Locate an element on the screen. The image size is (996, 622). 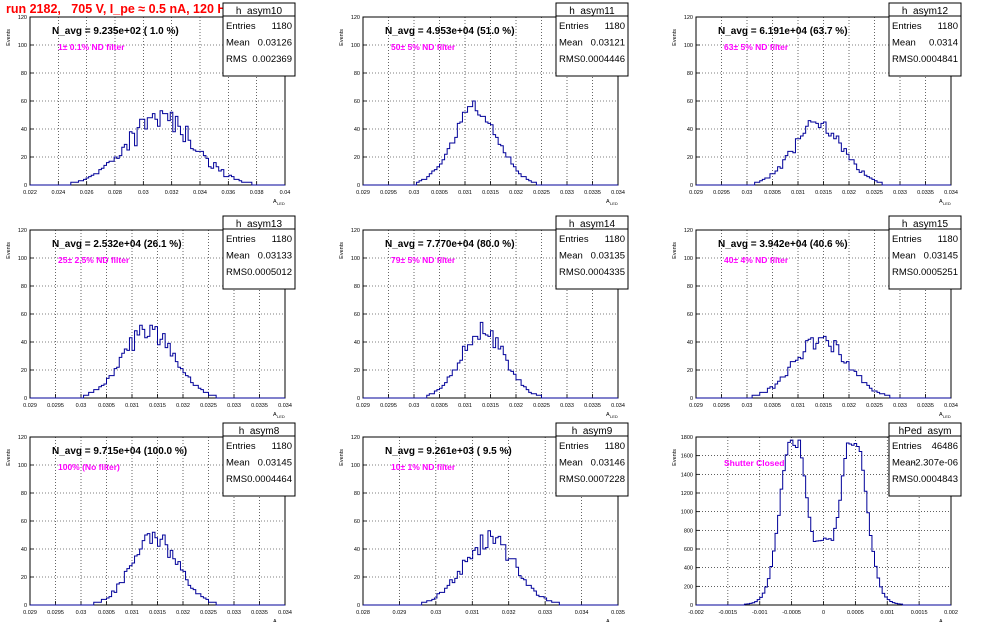
x-tick-label: 0.034 is located at coordinates (582, 613).